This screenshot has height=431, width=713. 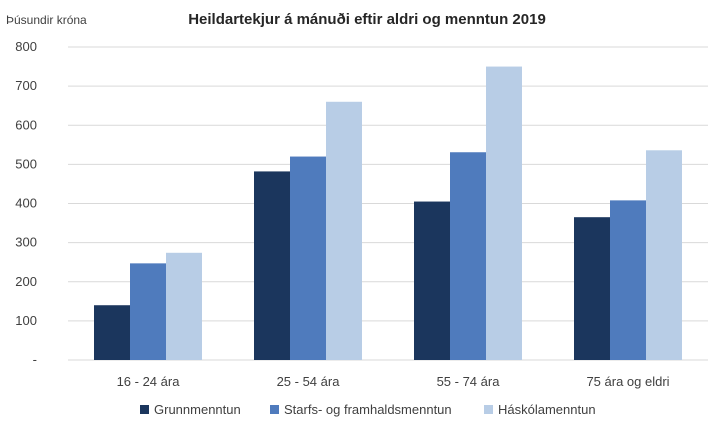 I want to click on y-tick-label: 800, so click(x=26, y=46).